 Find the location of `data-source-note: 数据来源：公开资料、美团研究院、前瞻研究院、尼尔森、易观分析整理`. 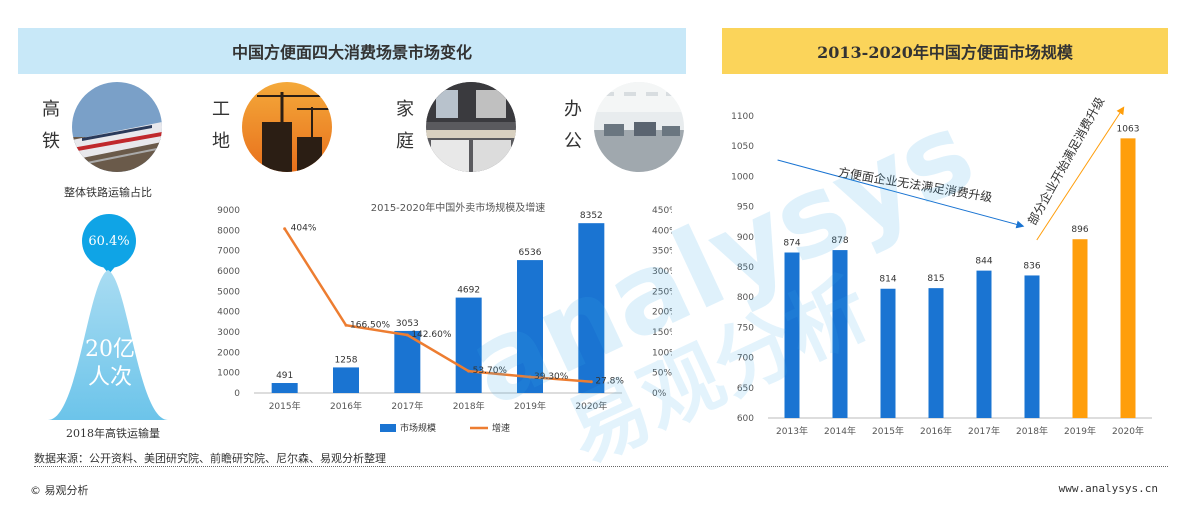

data-source-note: 数据来源：公开资料、美团研究院、前瞻研究院、尼尔森、易观分析整理 is located at coordinates (210, 458).